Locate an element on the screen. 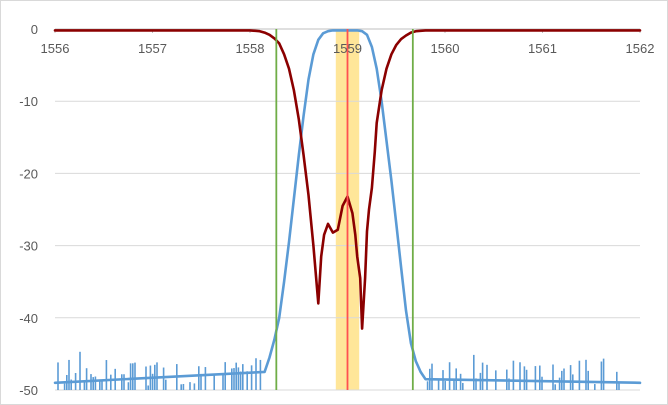 This screenshot has height=405, width=668. y-tick-label: 0 is located at coordinates (34, 29).